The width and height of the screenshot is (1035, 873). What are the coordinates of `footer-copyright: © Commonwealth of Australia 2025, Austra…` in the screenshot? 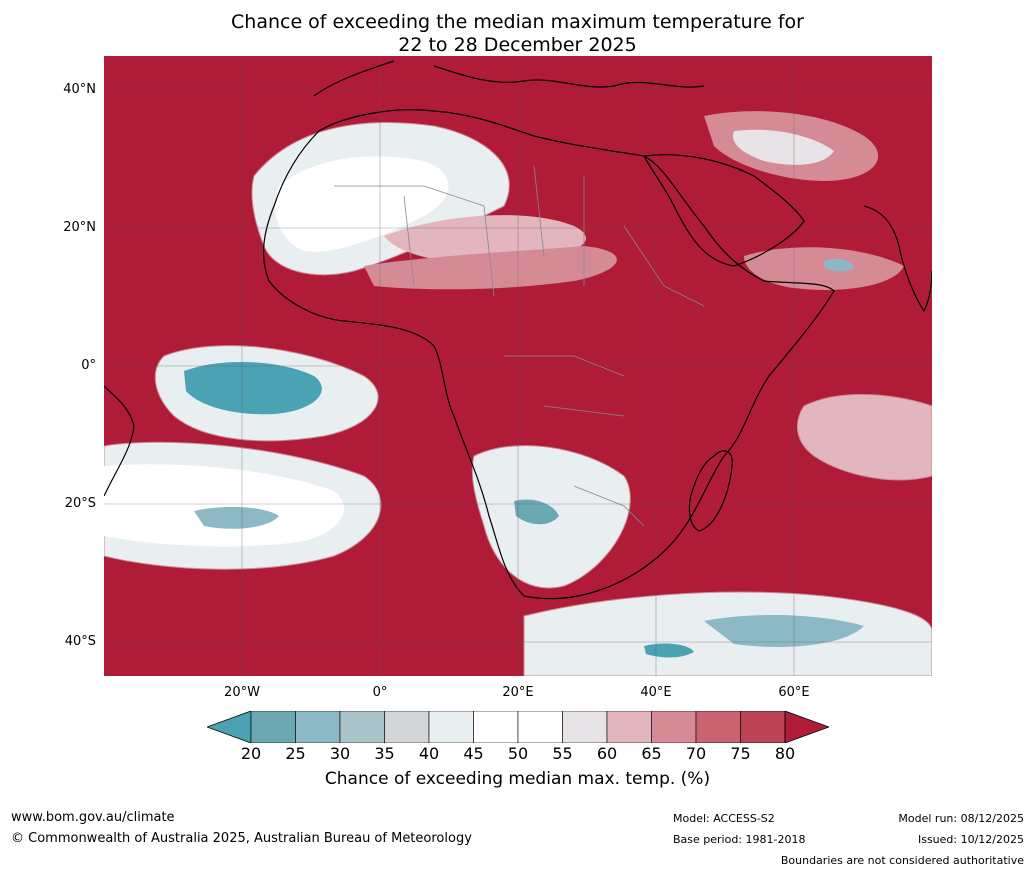 It's located at (241, 838).